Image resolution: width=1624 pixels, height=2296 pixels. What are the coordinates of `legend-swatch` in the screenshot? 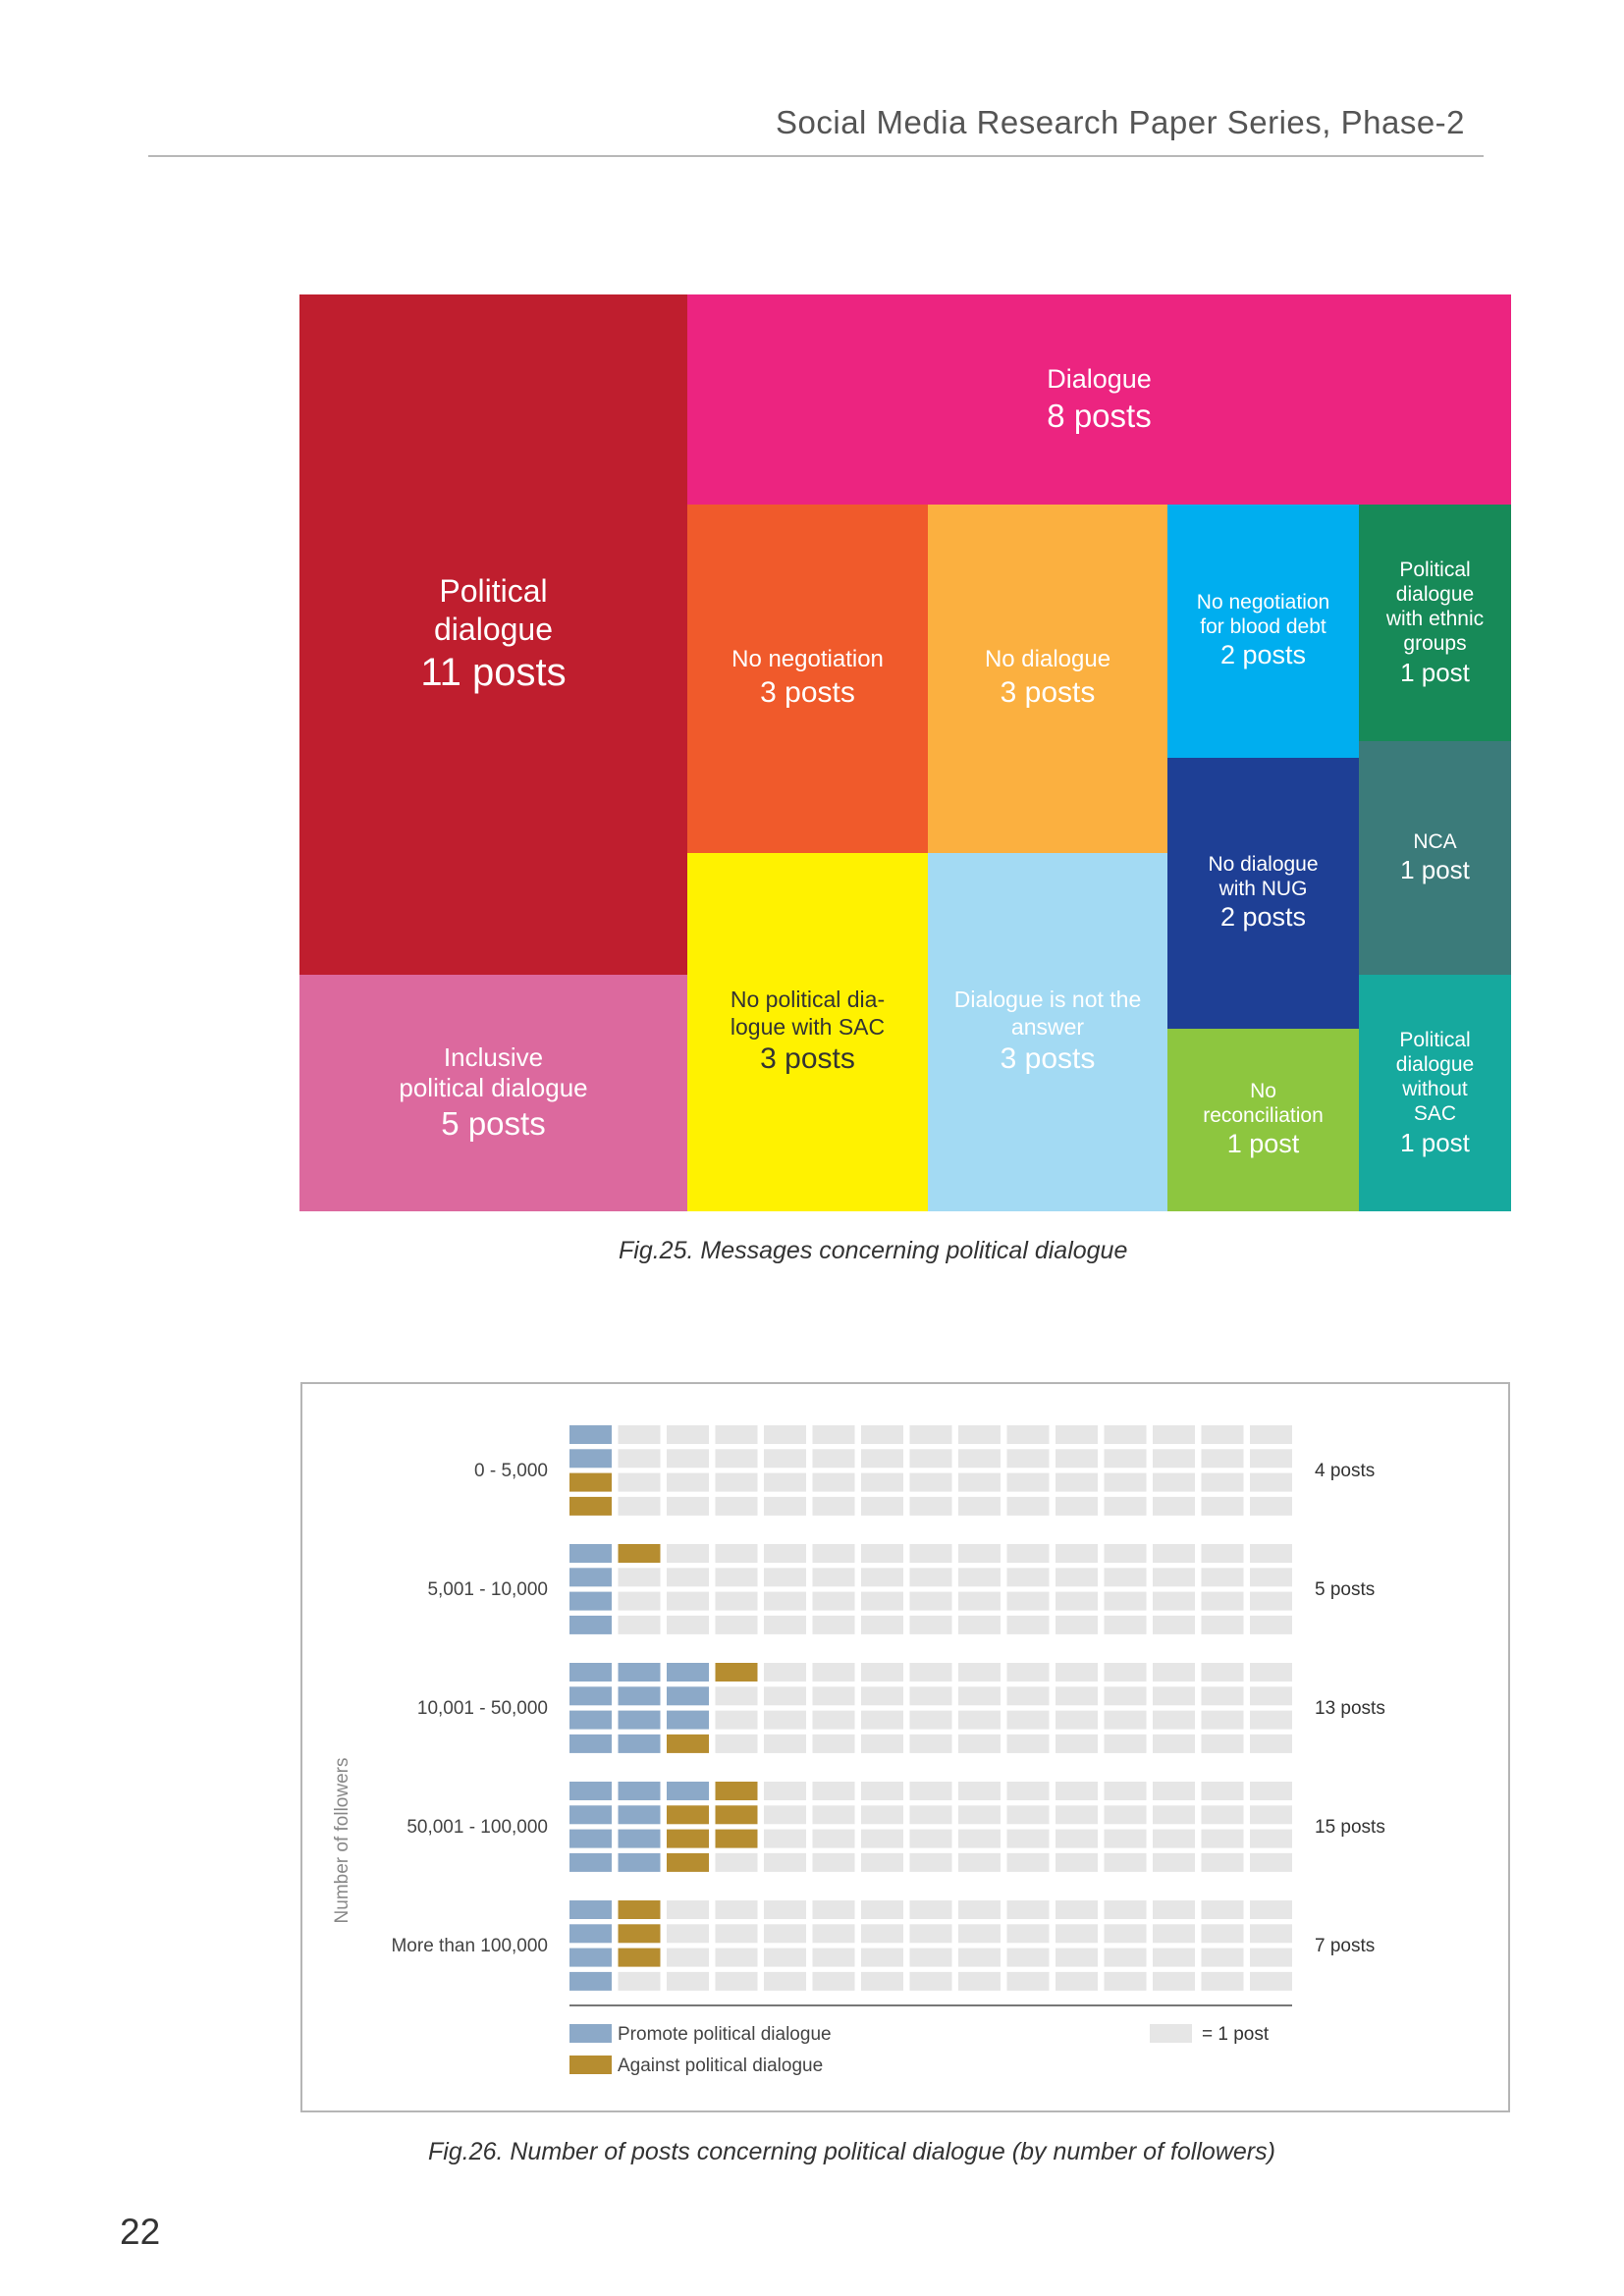 It's located at (590, 2065).